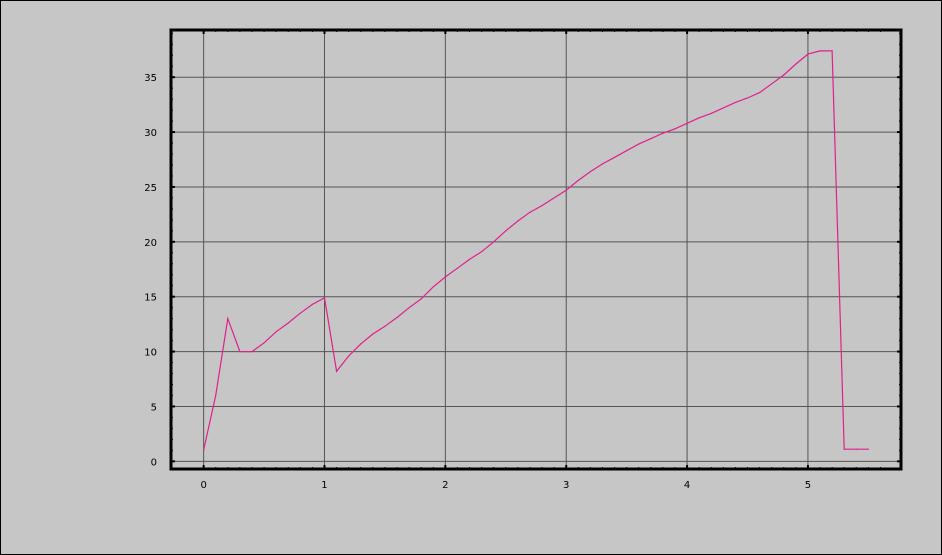  I want to click on x-tick-label: 0, so click(203, 485).